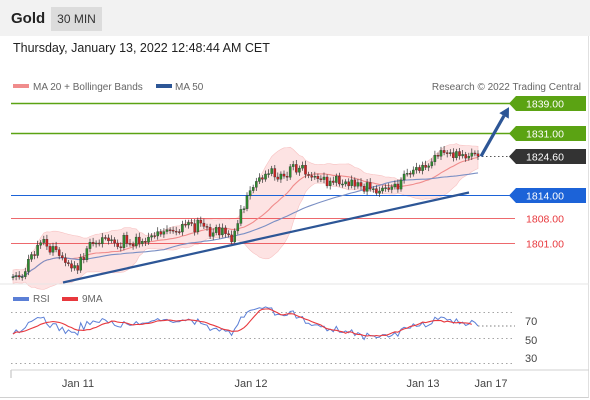 The width and height of the screenshot is (590, 400). What do you see at coordinates (531, 359) in the screenshot?
I see `rsi-tick-30: 30` at bounding box center [531, 359].